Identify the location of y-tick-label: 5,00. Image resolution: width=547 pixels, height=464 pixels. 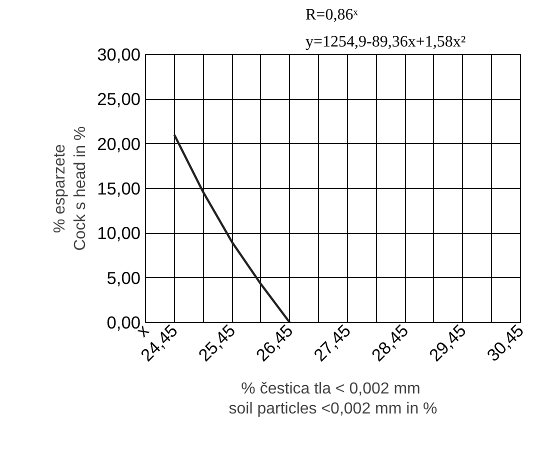
(123, 278).